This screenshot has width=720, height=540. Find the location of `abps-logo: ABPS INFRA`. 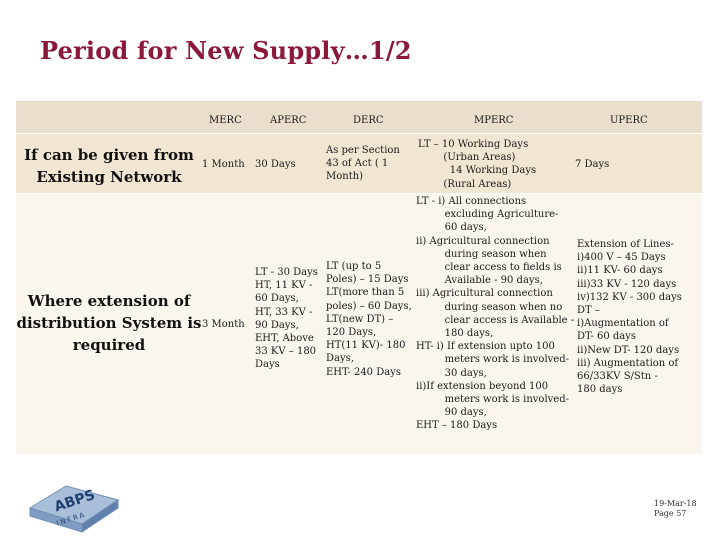

abps-logo: ABPS INFRA is located at coordinates (74, 509).